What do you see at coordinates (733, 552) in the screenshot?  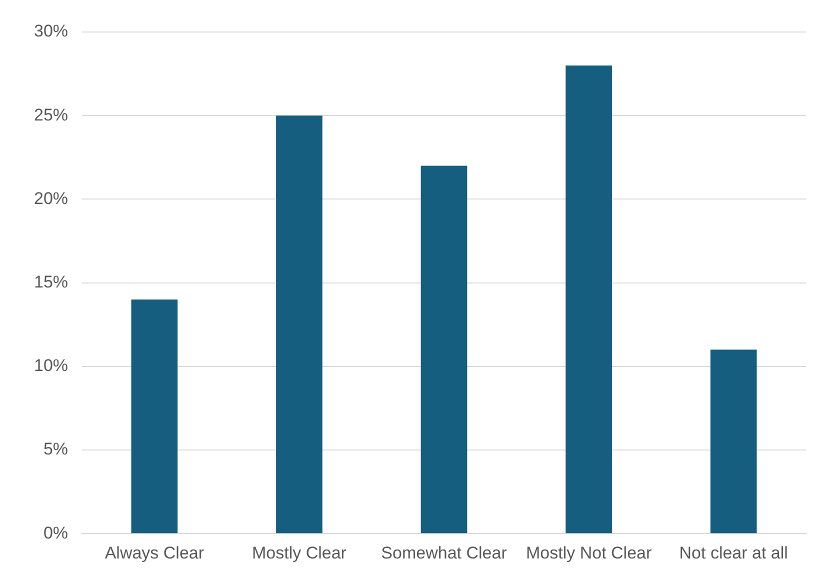 I see `x-tick-label: Not clear at all` at bounding box center [733, 552].